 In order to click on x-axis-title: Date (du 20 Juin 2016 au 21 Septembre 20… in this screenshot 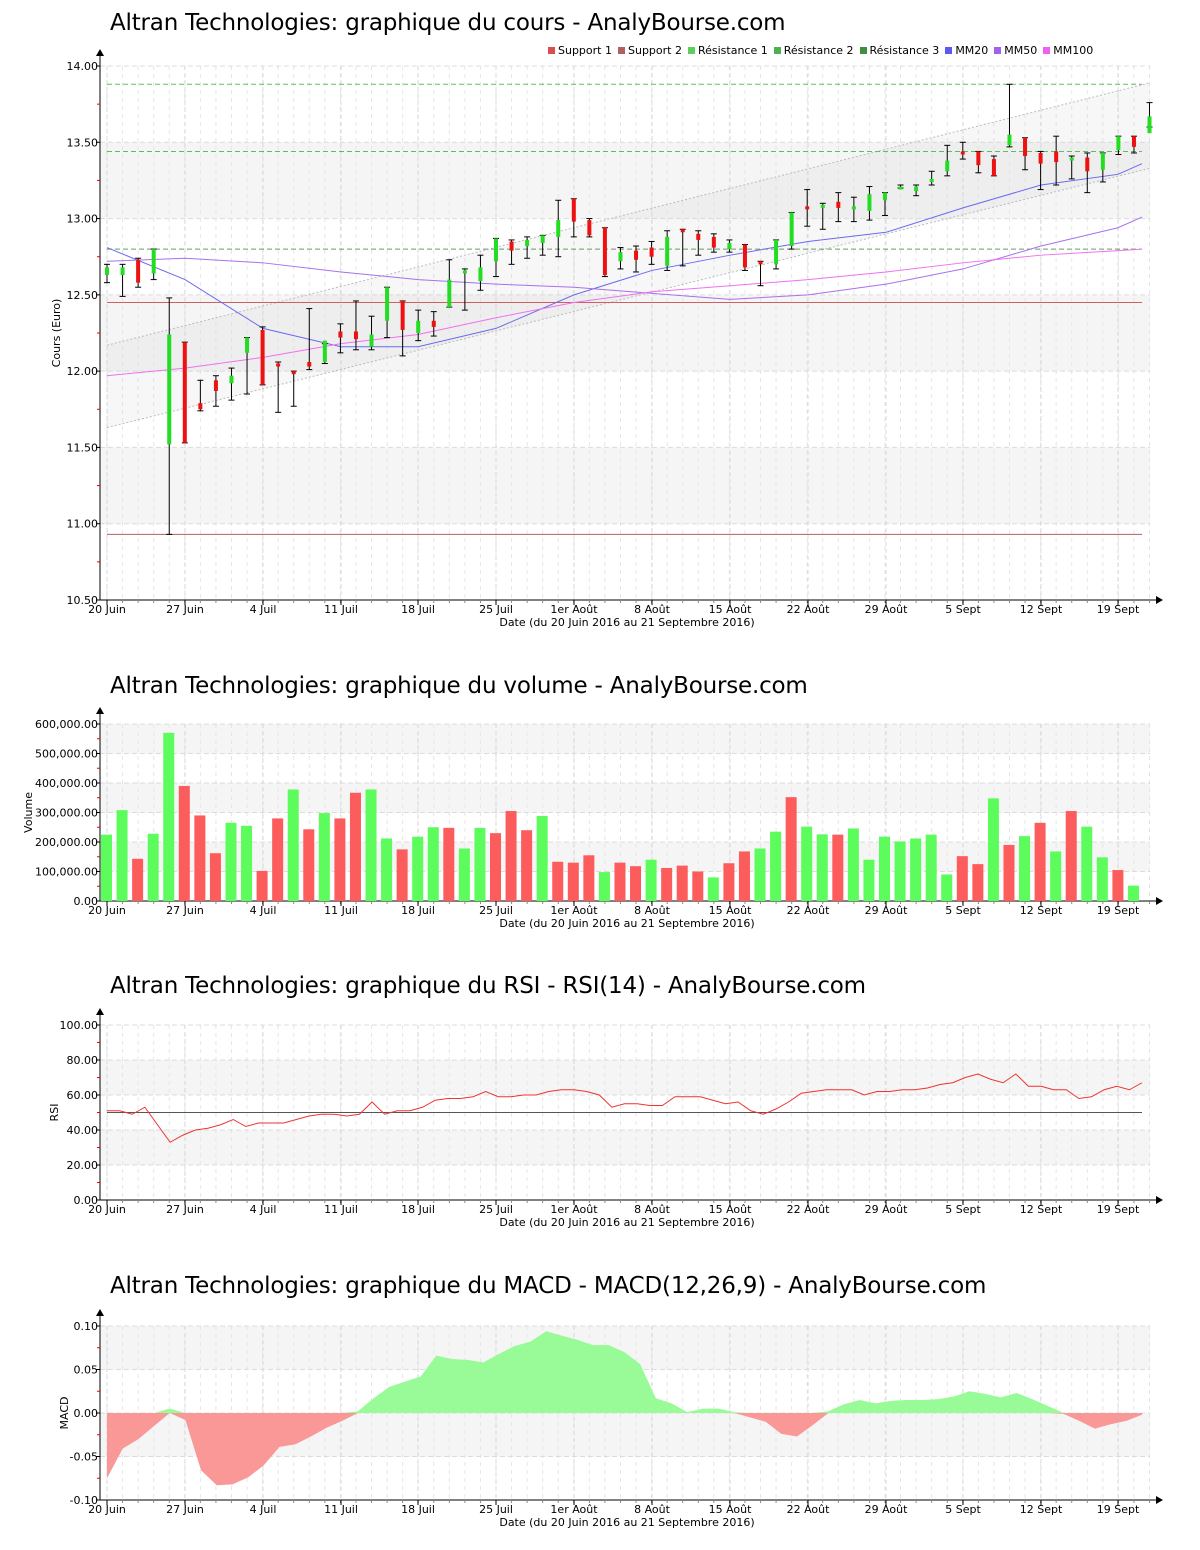, I will do `click(626, 622)`.